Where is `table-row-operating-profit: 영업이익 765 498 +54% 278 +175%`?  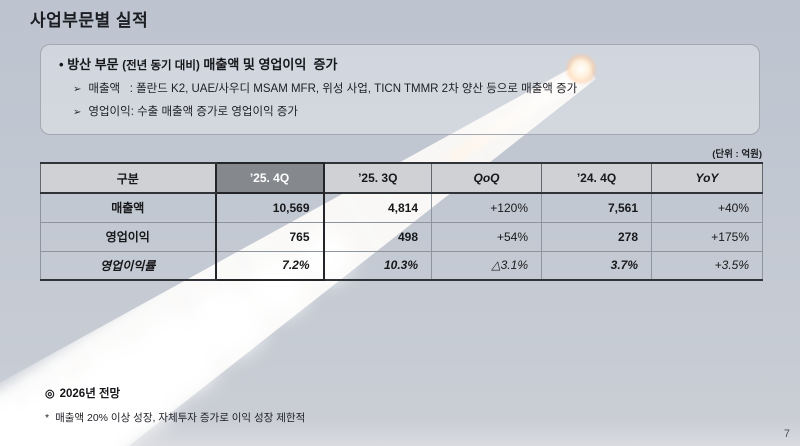
table-row-operating-profit: 영업이익 765 498 +54% 278 +175% is located at coordinates (401, 237).